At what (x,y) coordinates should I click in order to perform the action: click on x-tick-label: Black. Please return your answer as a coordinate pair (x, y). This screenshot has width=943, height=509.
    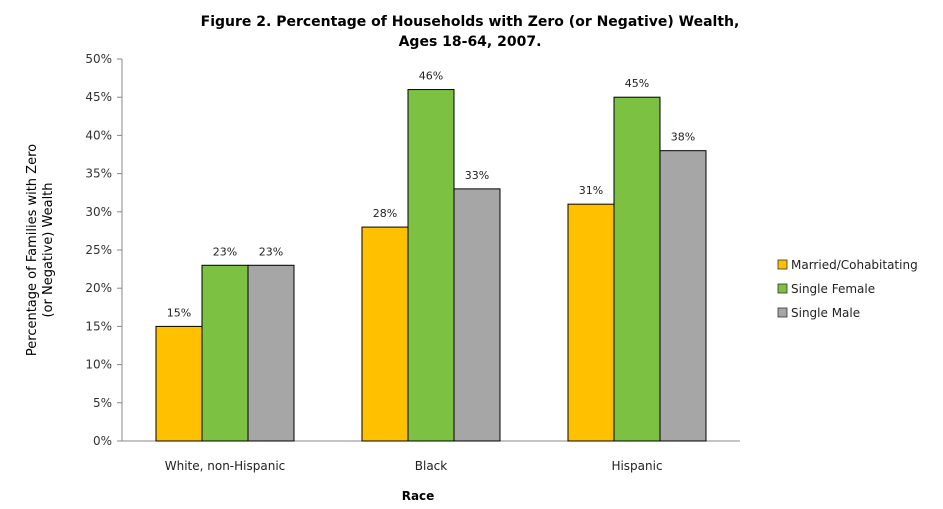
    Looking at the image, I should click on (431, 466).